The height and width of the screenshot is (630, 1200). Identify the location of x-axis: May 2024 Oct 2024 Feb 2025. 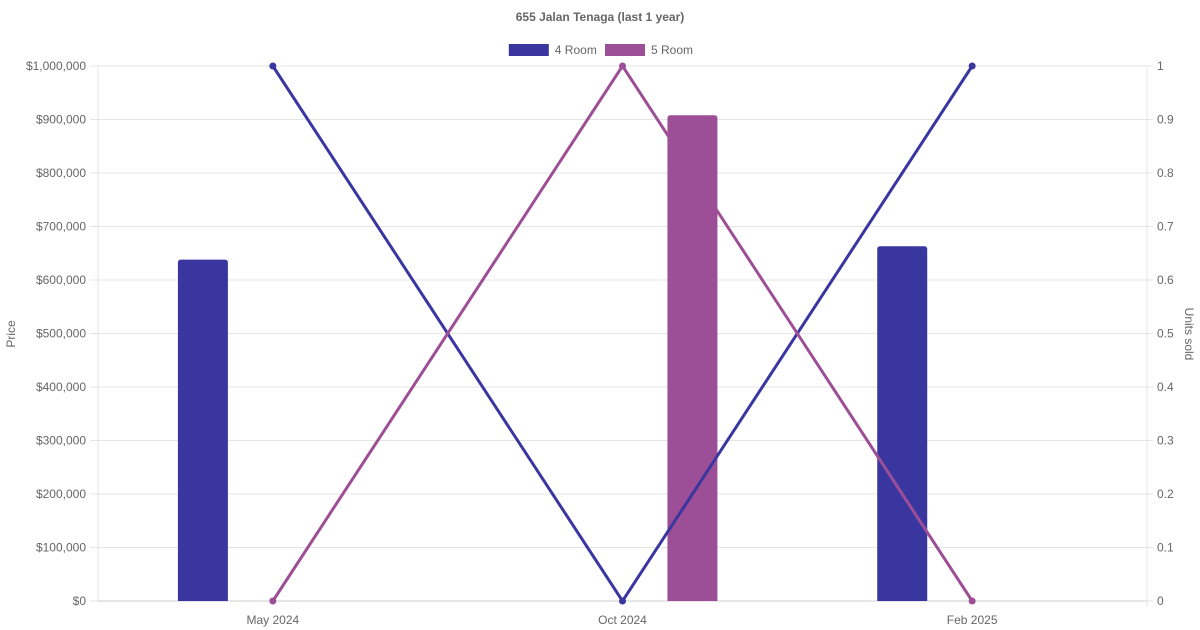
(621, 620).